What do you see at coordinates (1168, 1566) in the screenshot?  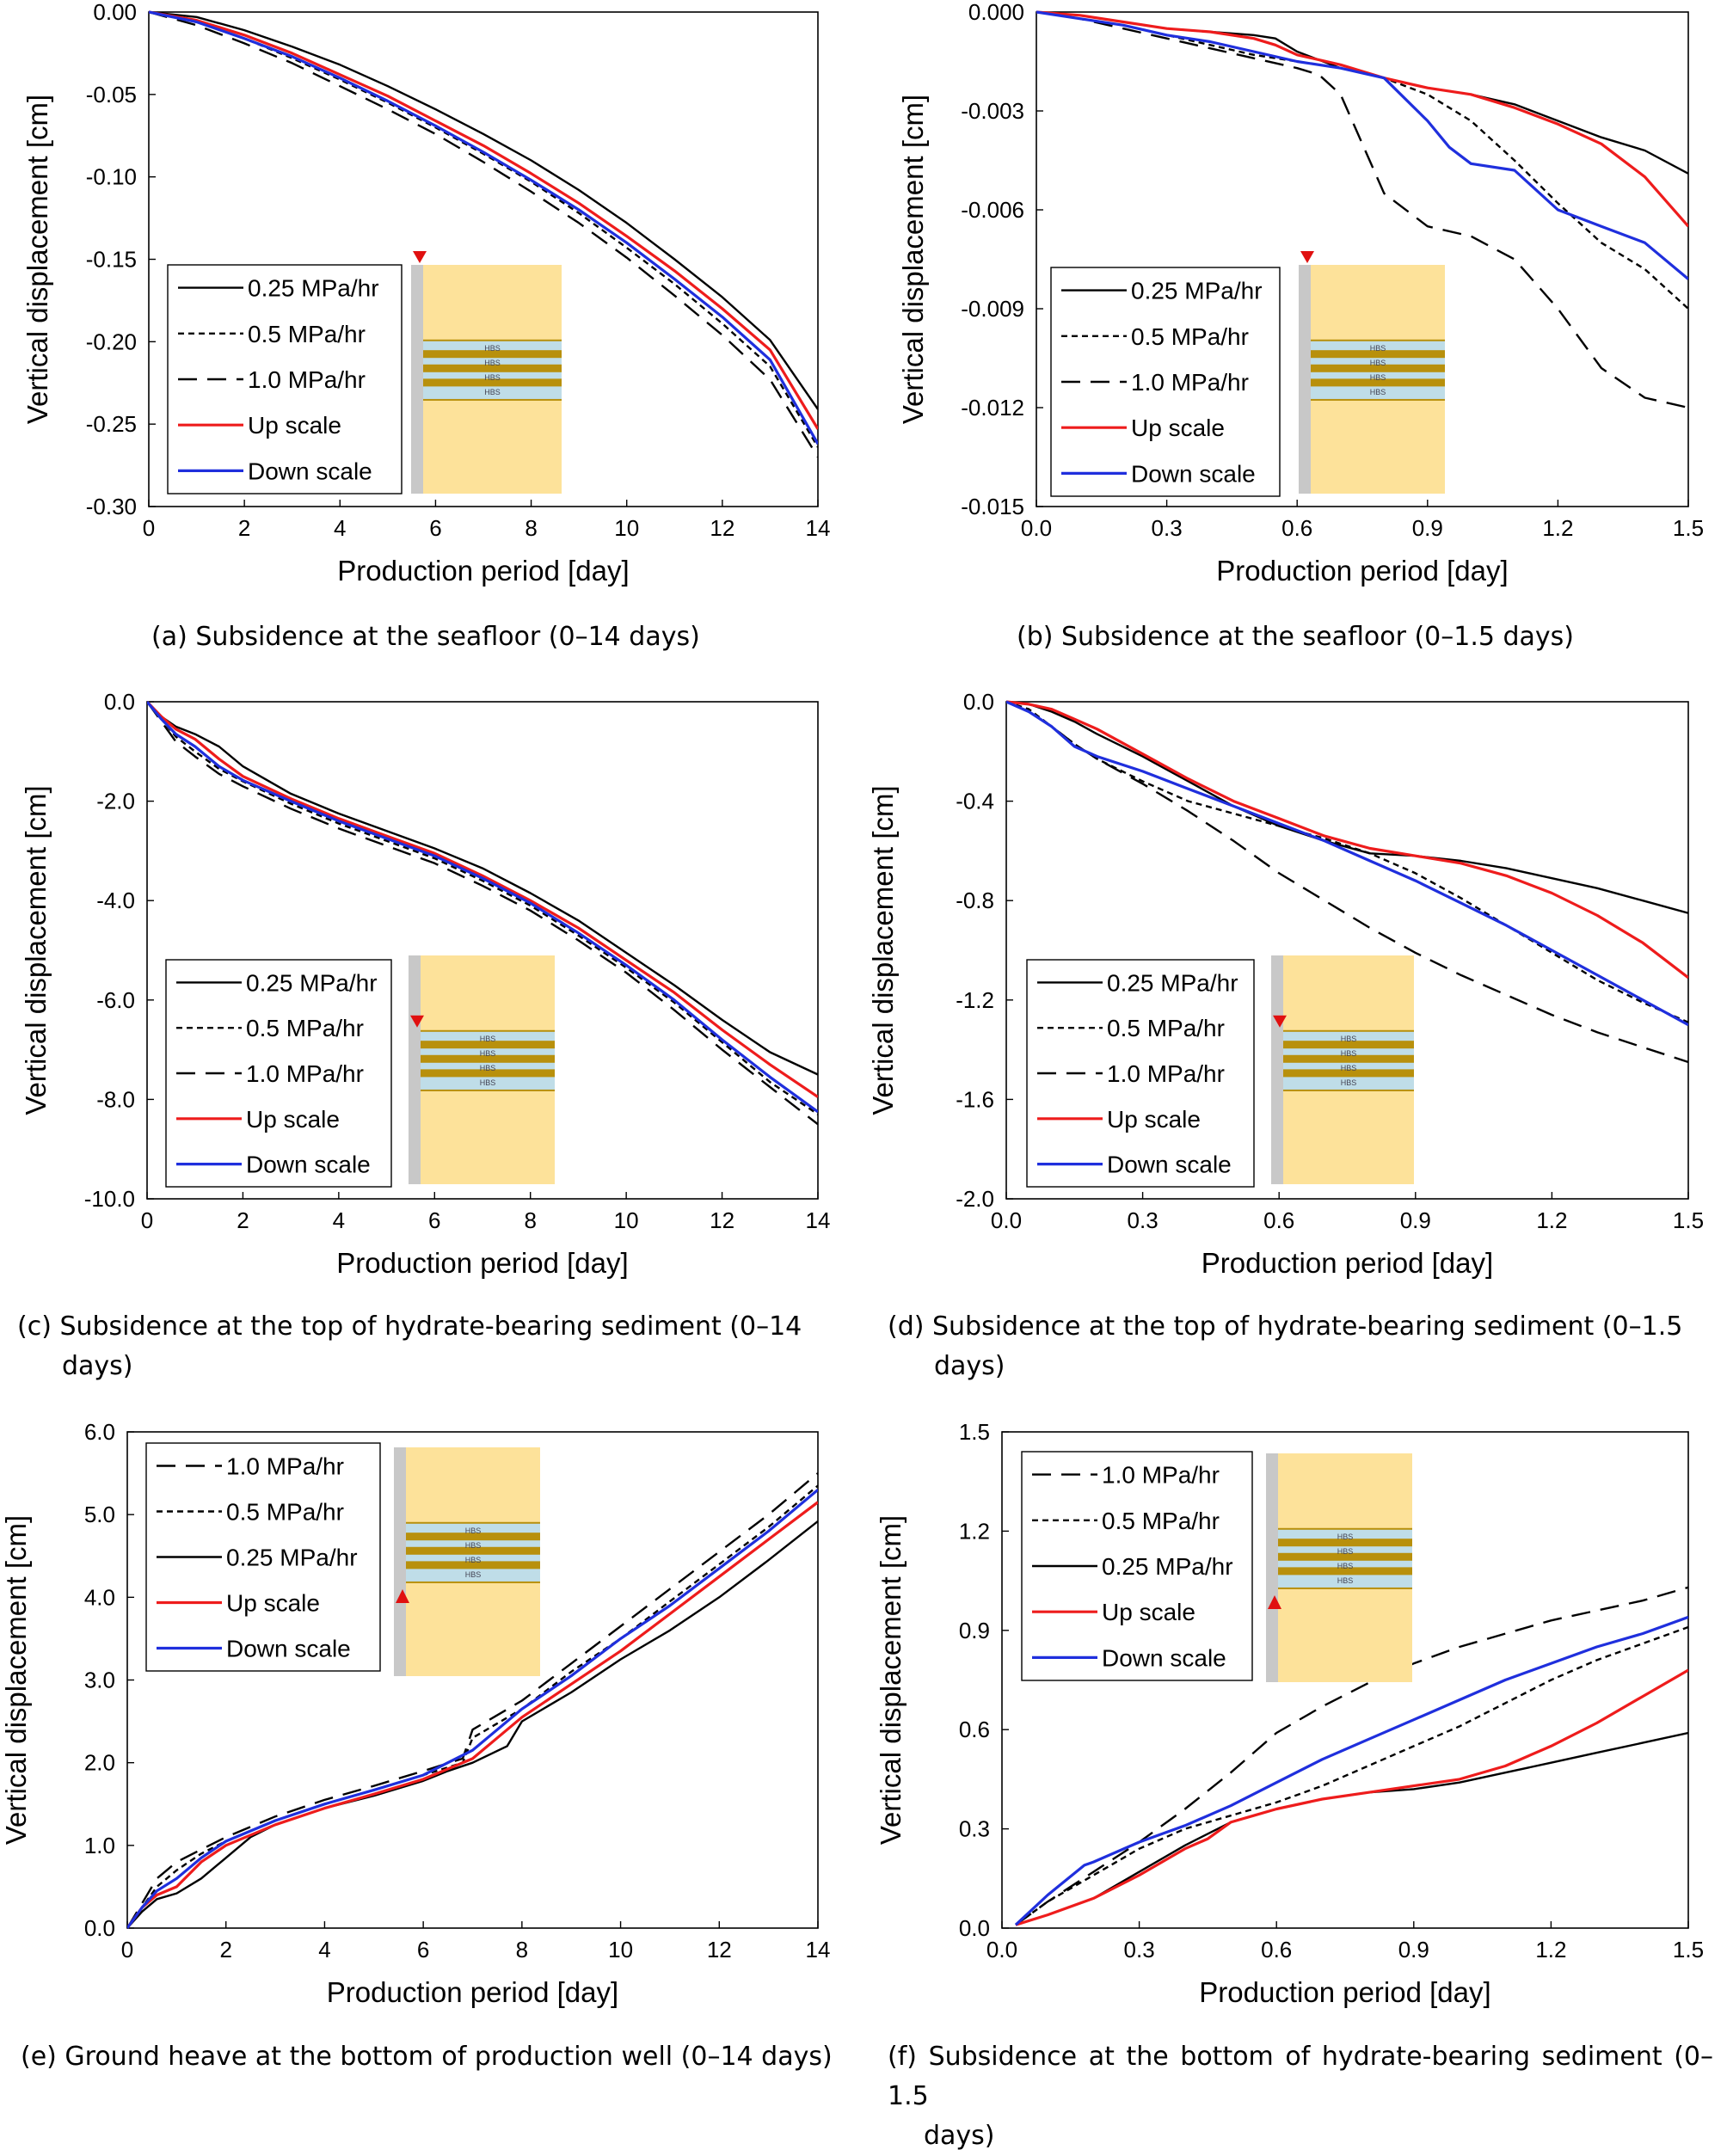 I see `legend-label: 0.25 MPa/hr` at bounding box center [1168, 1566].